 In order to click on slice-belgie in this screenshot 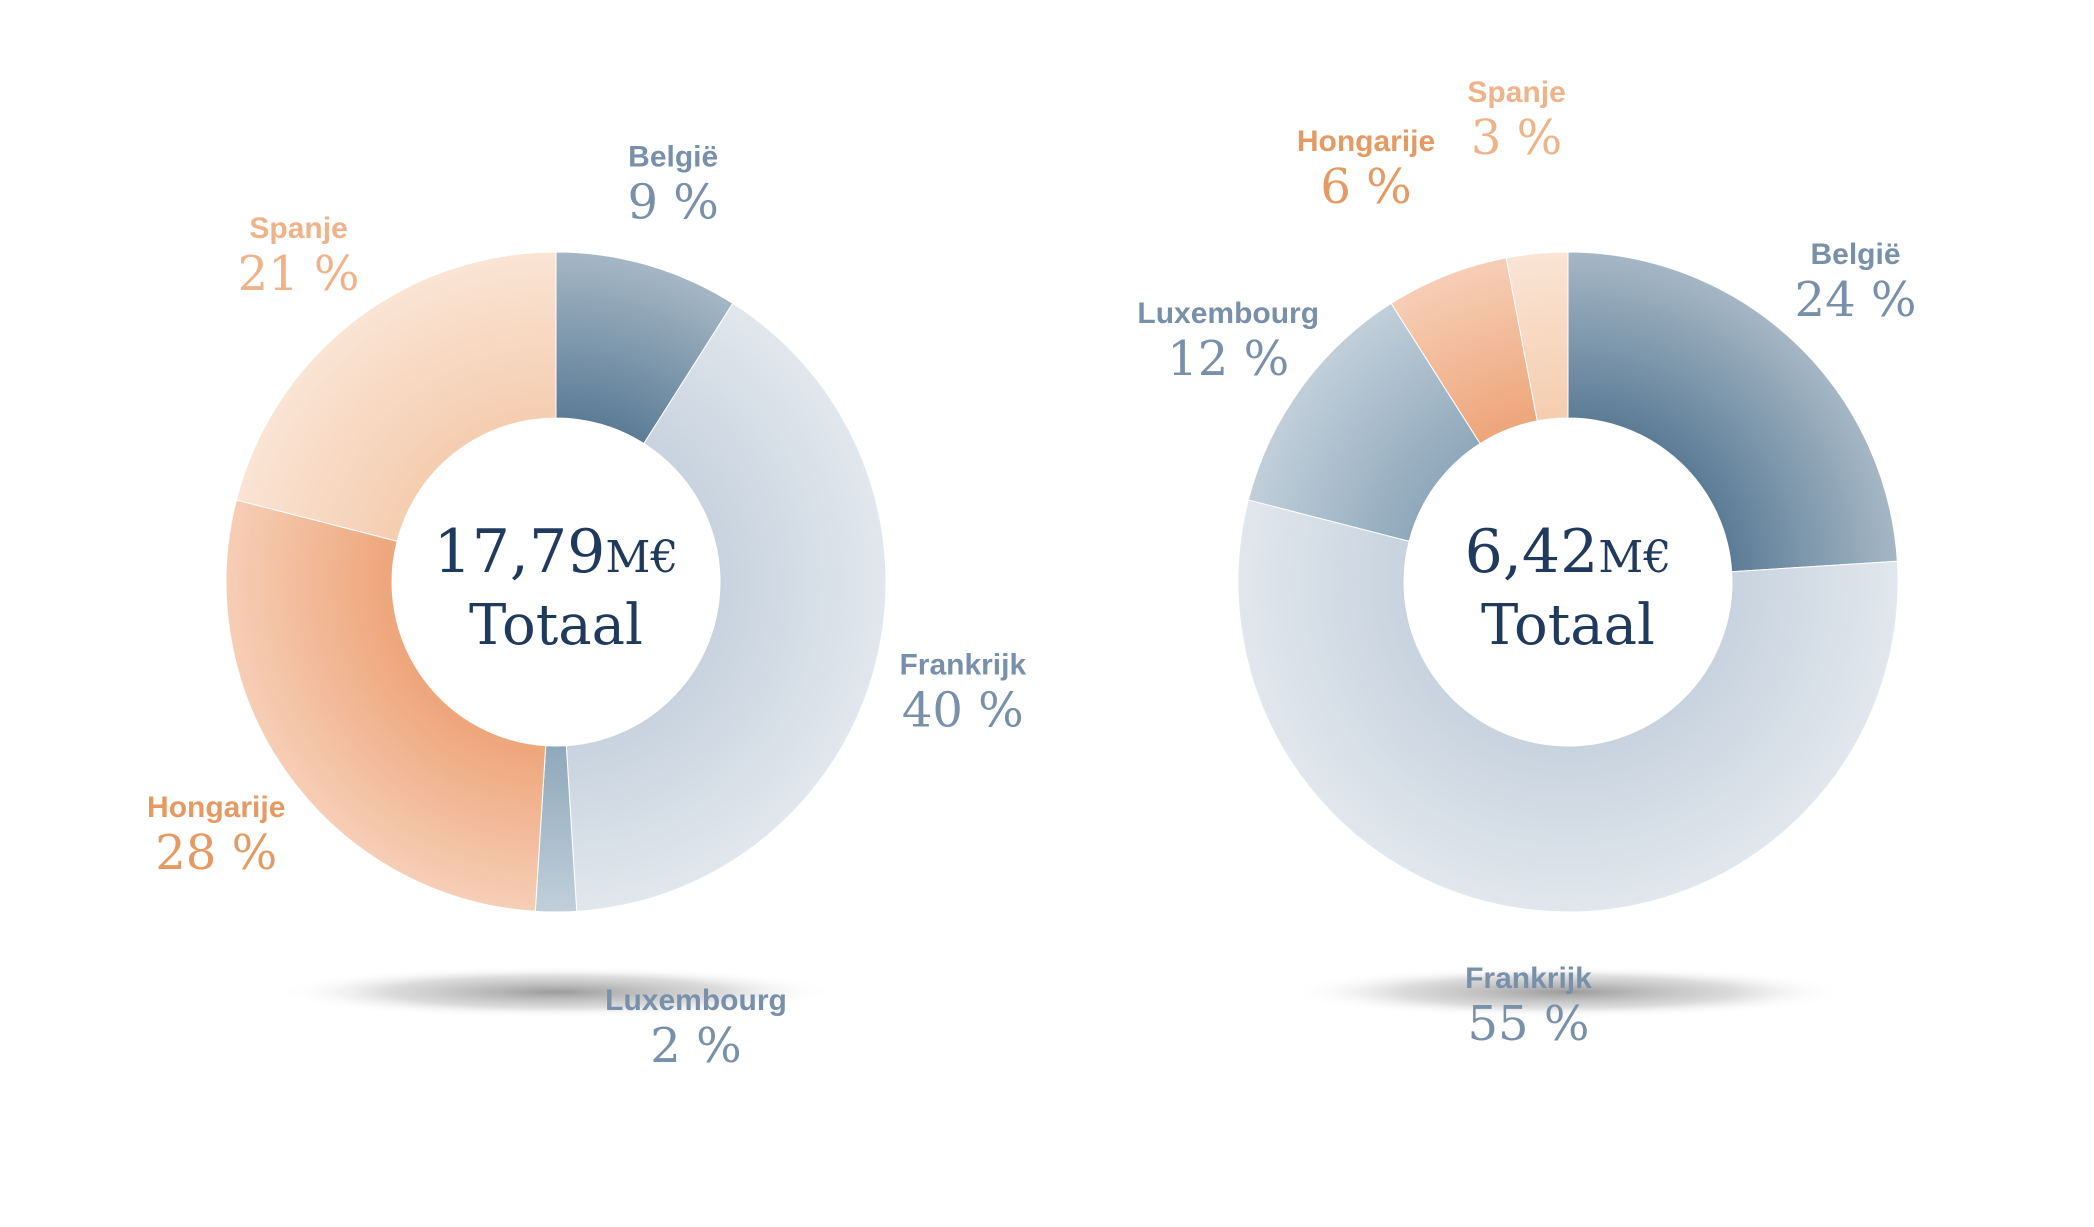, I will do `click(1732, 412)`.